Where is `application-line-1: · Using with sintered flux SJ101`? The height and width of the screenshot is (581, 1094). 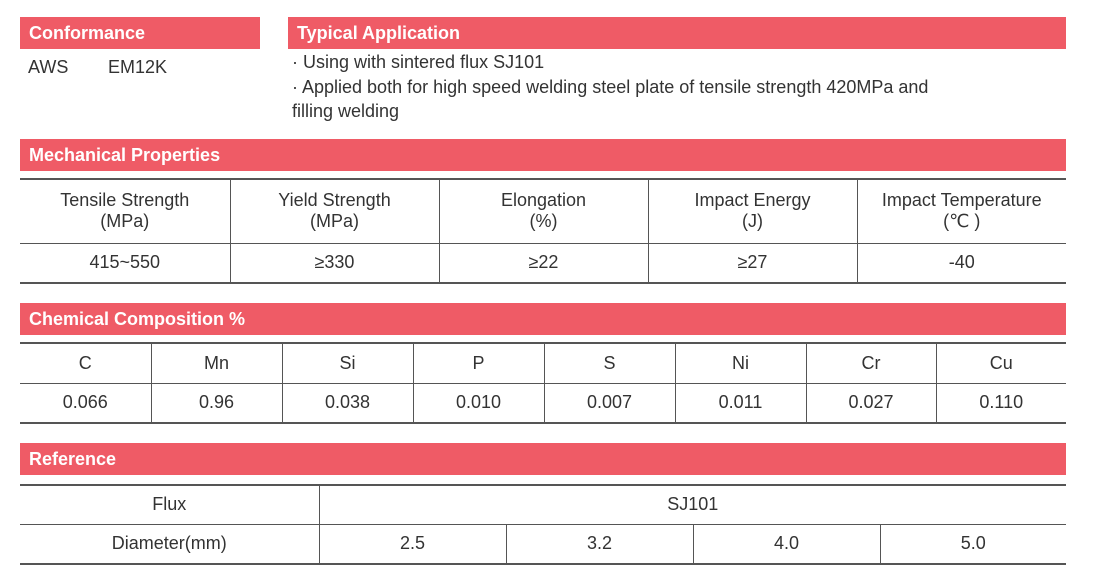
application-line-1: · Using with sintered flux SJ101 is located at coordinates (418, 62).